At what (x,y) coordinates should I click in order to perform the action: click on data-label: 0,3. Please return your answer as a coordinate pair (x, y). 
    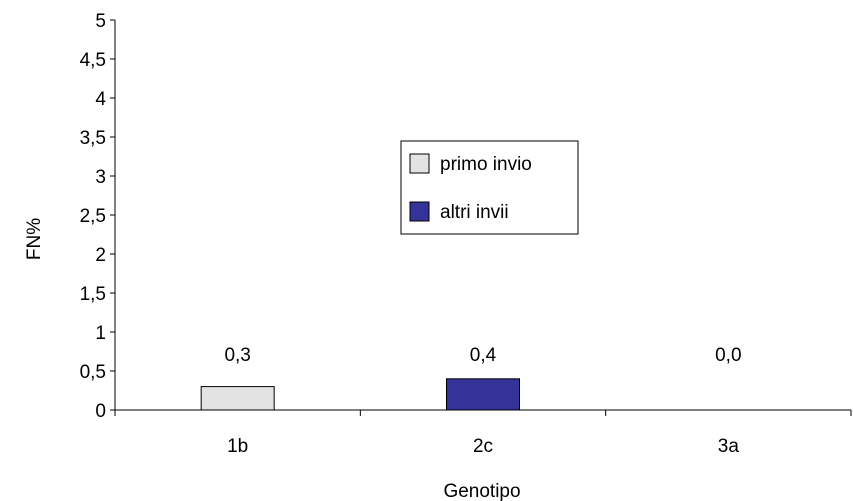
    Looking at the image, I should click on (237, 355).